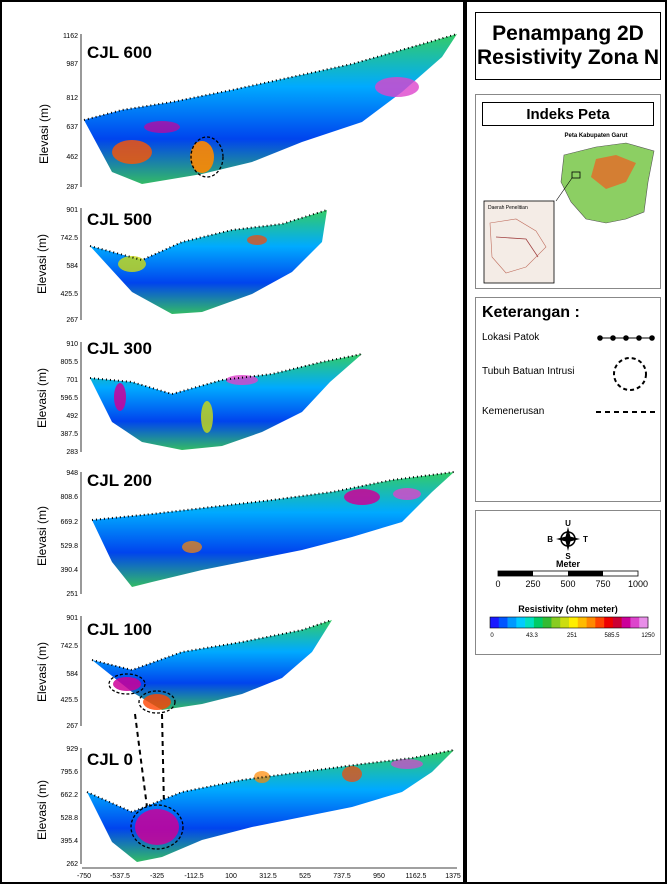 The height and width of the screenshot is (887, 667). What do you see at coordinates (120, 876) in the screenshot?
I see `x-tick: -537.5` at bounding box center [120, 876].